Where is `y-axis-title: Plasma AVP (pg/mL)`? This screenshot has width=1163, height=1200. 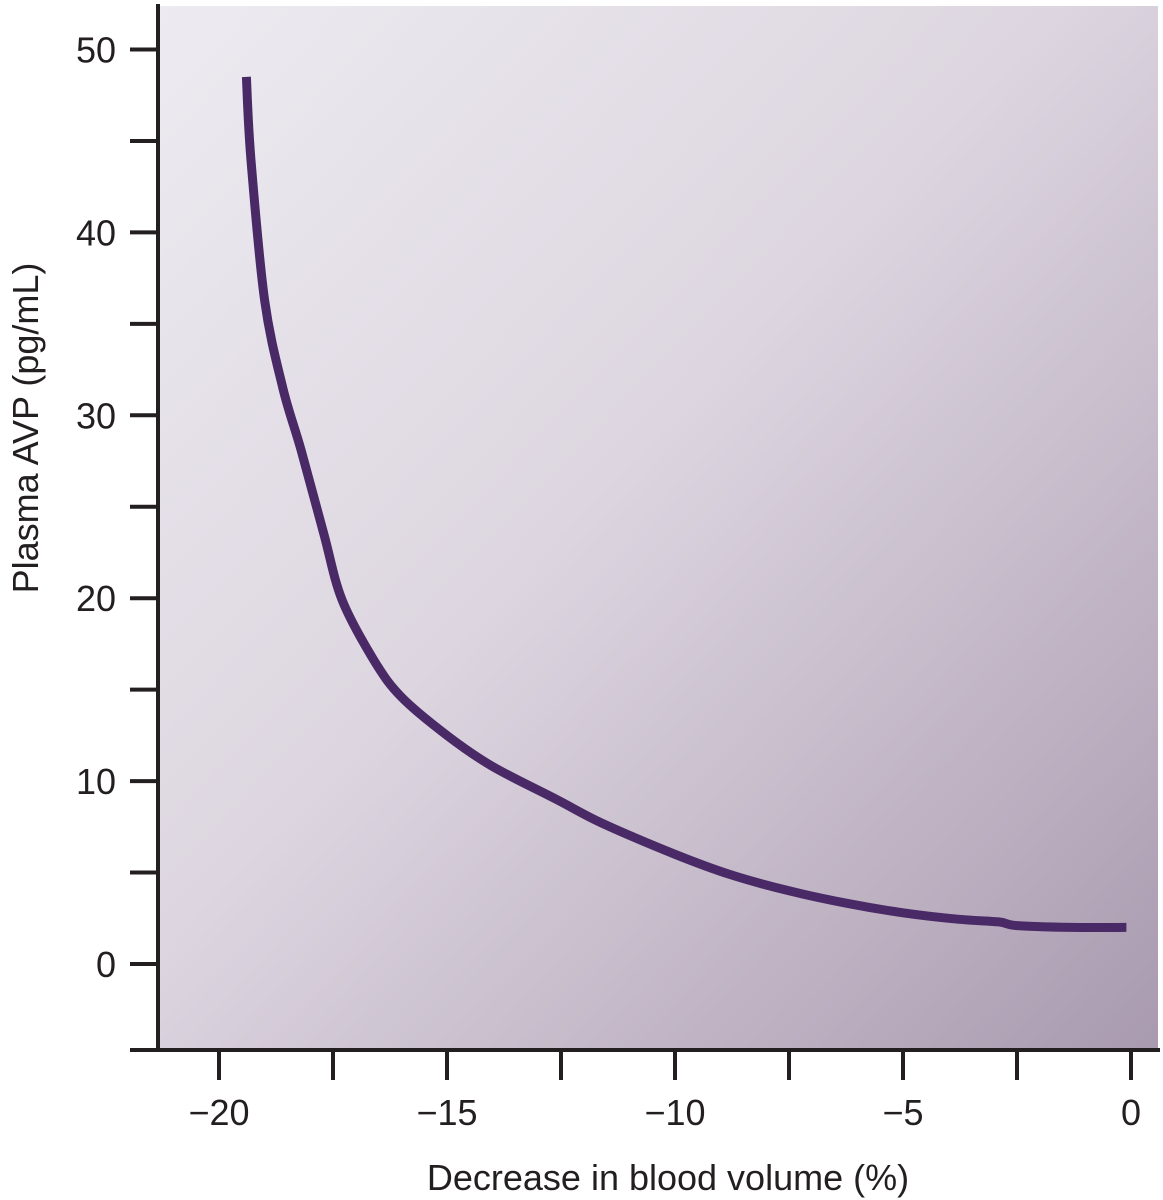
y-axis-title: Plasma AVP (pg/mL) is located at coordinates (25, 428).